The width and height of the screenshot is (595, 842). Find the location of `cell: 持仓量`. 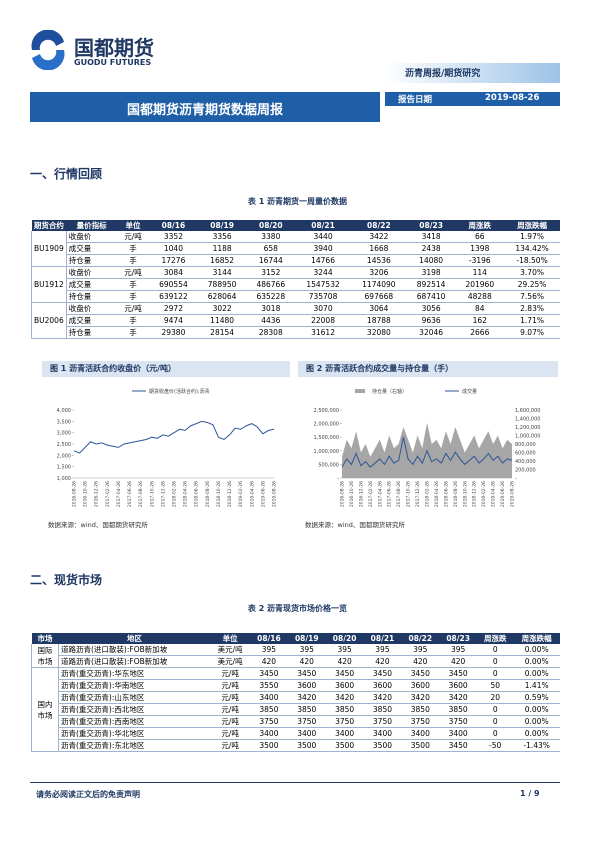

cell: 持仓量 is located at coordinates (91, 296).